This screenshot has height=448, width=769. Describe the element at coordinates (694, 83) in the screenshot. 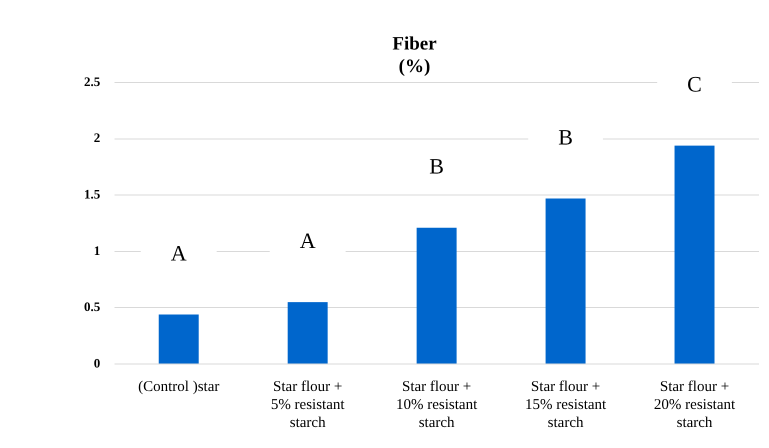

I see `annotation: C` at that location.